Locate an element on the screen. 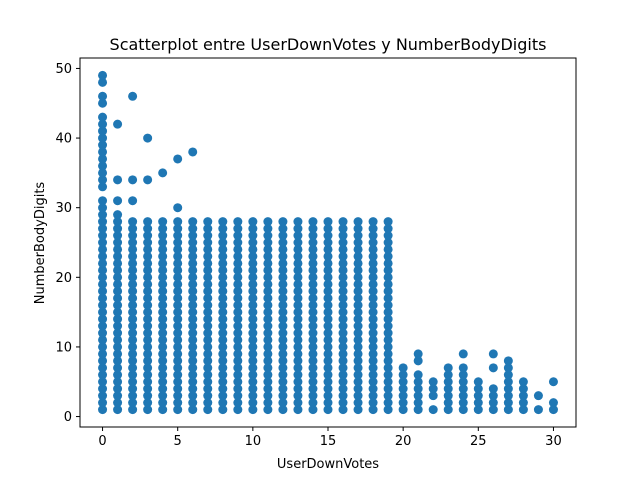  x-tick-label: 10 is located at coordinates (253, 441).